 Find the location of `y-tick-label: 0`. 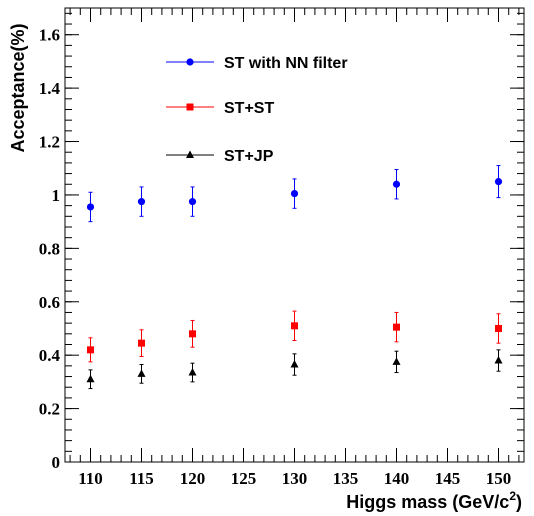

y-tick-label: 0 is located at coordinates (56, 462).